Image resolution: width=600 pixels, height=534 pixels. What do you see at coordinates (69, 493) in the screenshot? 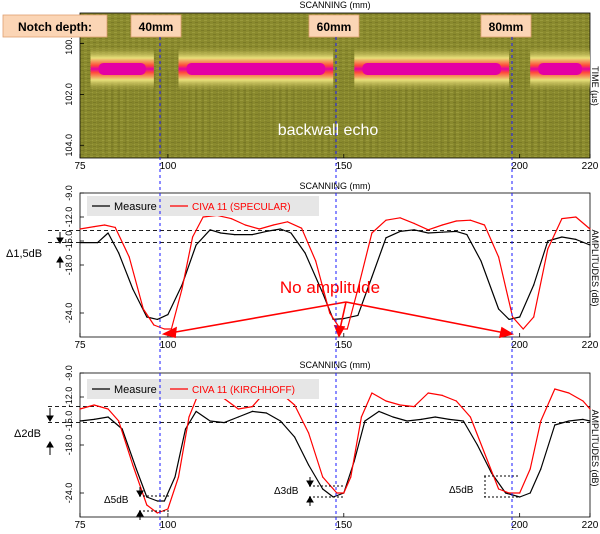
I see `p3-ytick-label--24.0: -24.0` at bounding box center [69, 493].